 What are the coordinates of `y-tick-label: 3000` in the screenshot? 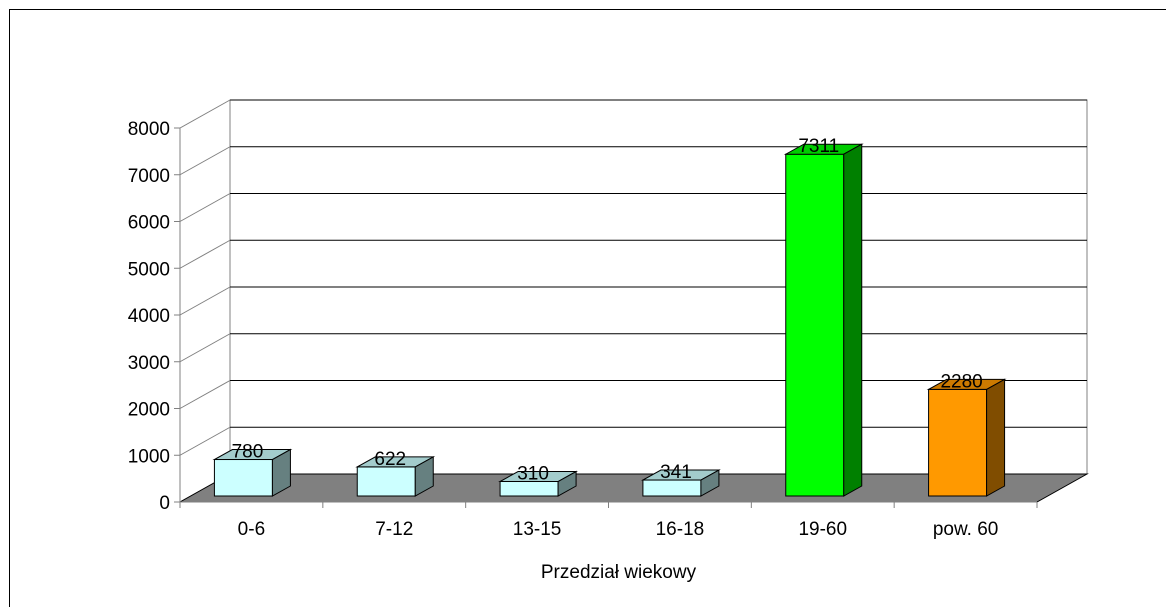 It's located at (149, 363).